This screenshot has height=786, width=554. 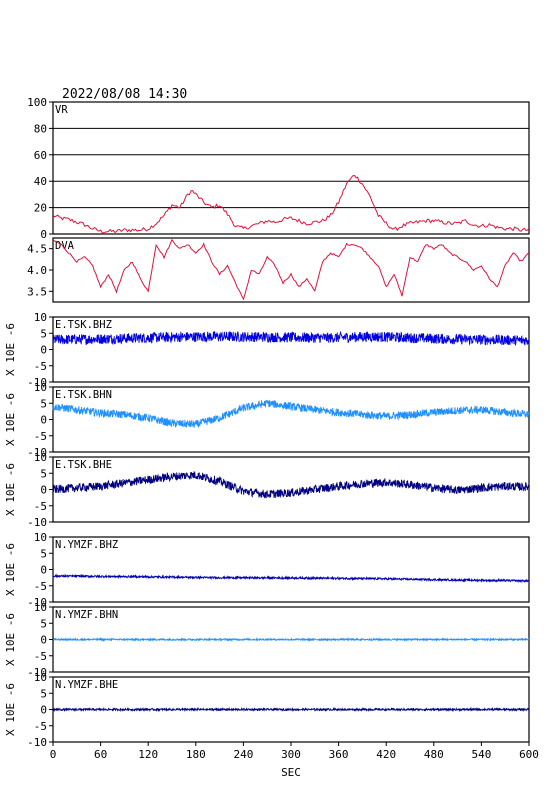 I want to click on channel-label: E.TSK.BHN, so click(x=83, y=395).